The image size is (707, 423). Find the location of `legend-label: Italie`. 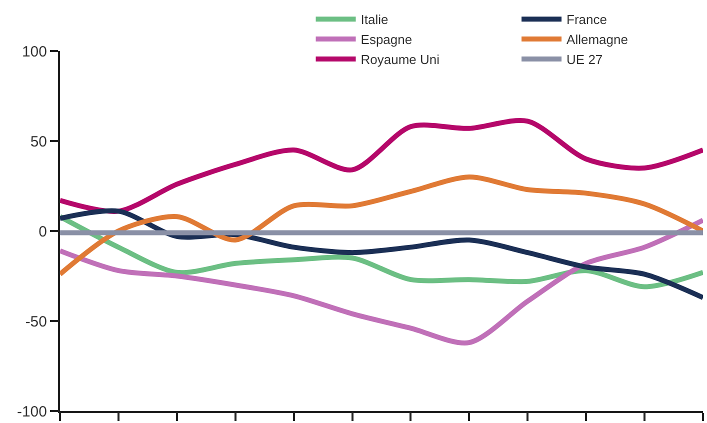

legend-label: Italie is located at coordinates (374, 20).